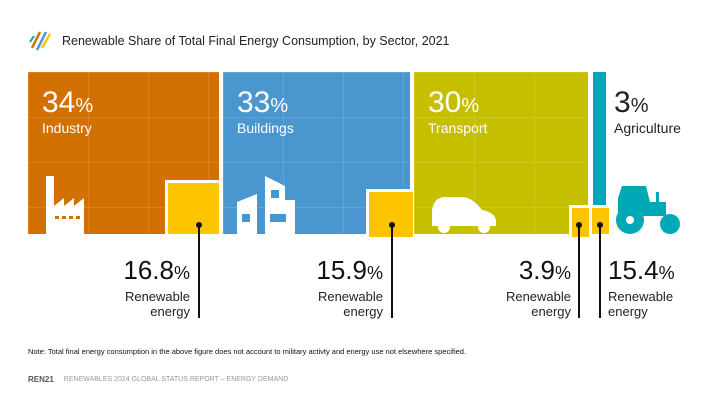 This screenshot has height=400, width=723. What do you see at coordinates (192, 207) in the screenshot?
I see `industry-renewable-block` at bounding box center [192, 207].